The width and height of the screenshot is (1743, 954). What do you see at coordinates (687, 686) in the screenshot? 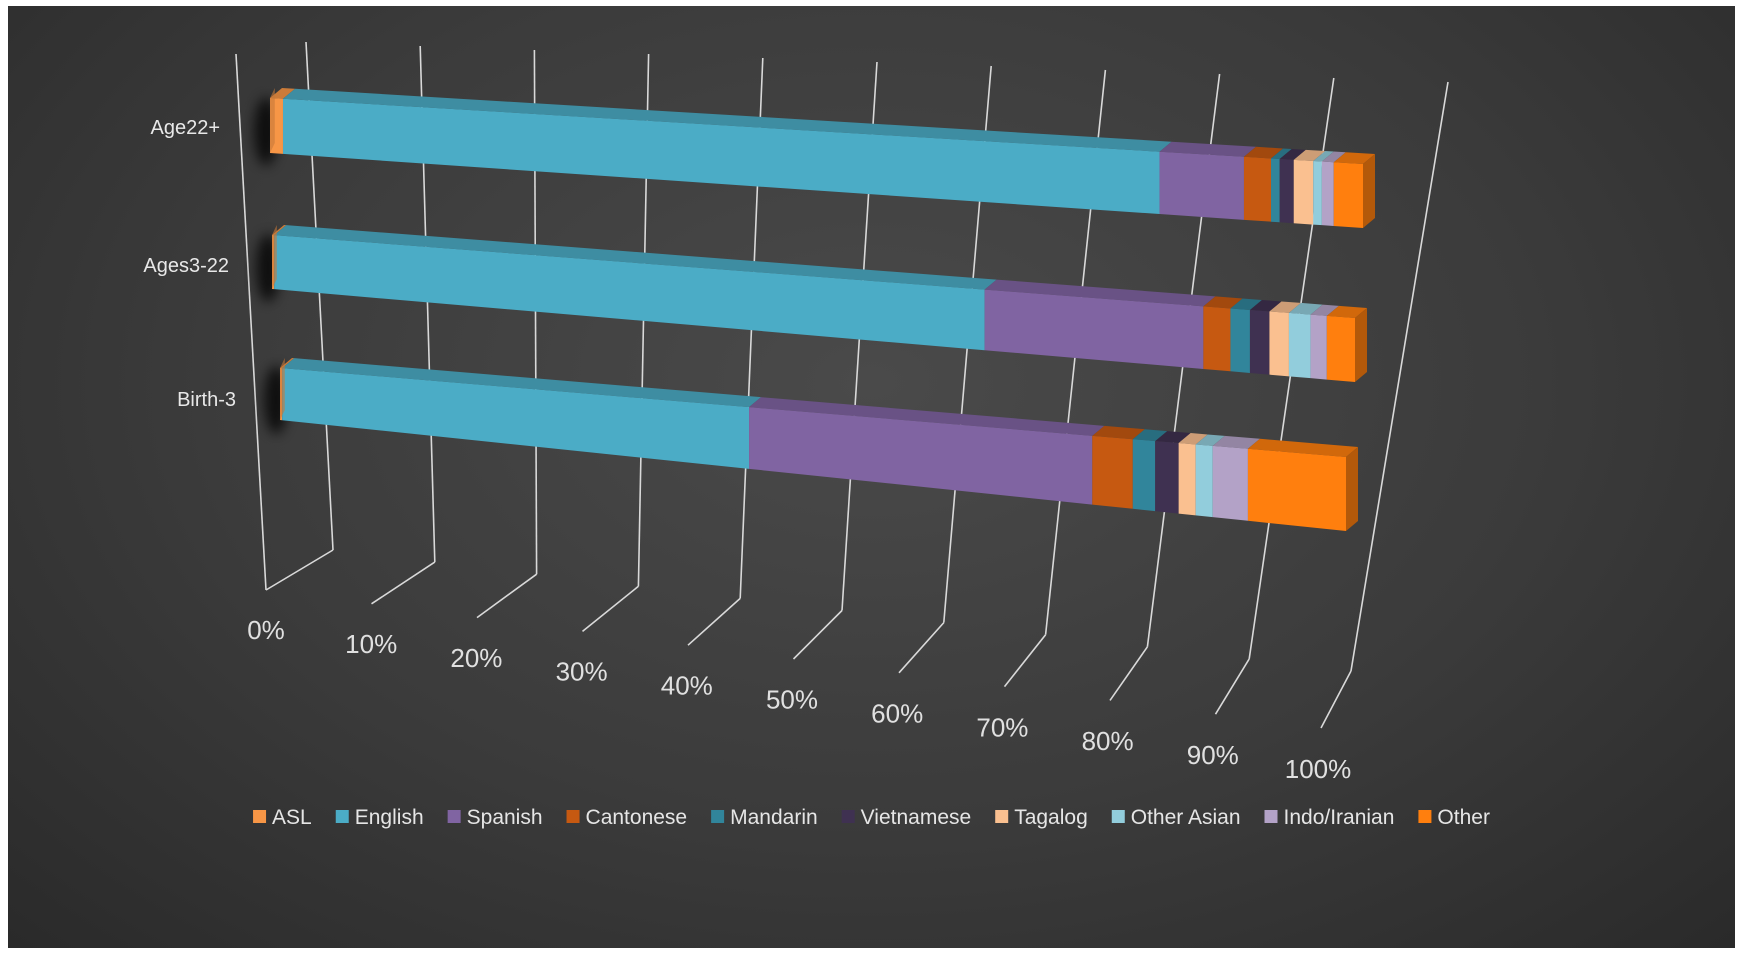
I see `x-tick-label: 40%` at bounding box center [687, 686].